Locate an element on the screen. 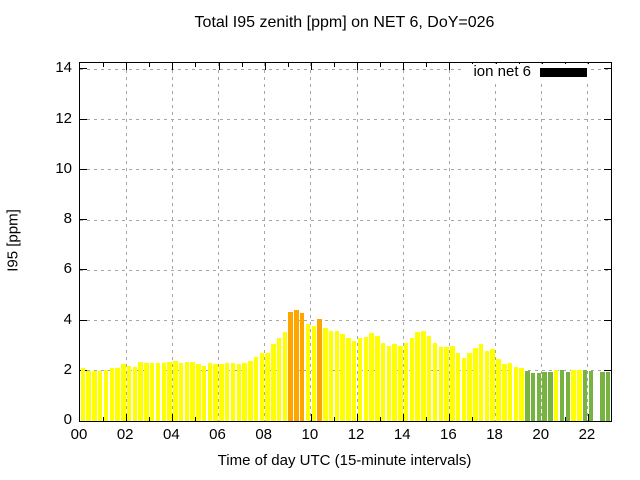  x-tick-label-00: 00 is located at coordinates (79, 434).